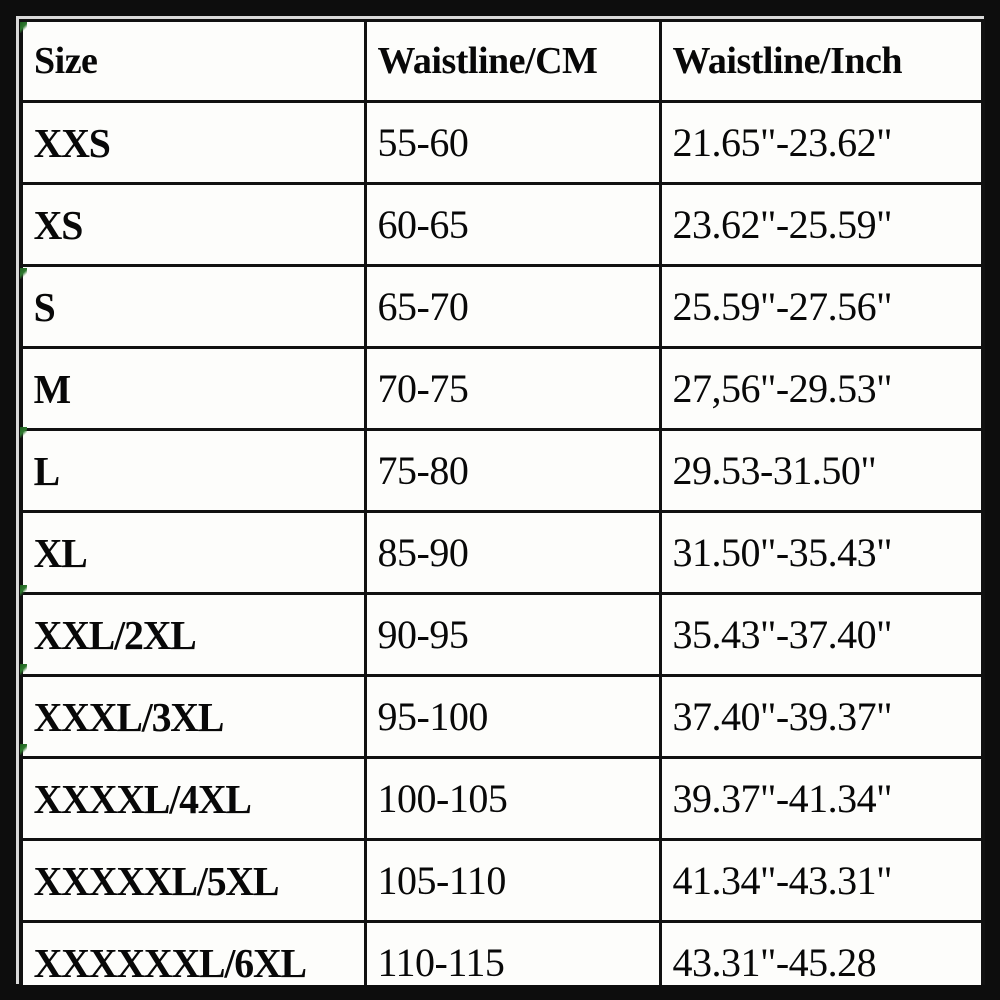  I want to click on table-row: XXS 55-60 21.65"-23.62", so click(502, 143).